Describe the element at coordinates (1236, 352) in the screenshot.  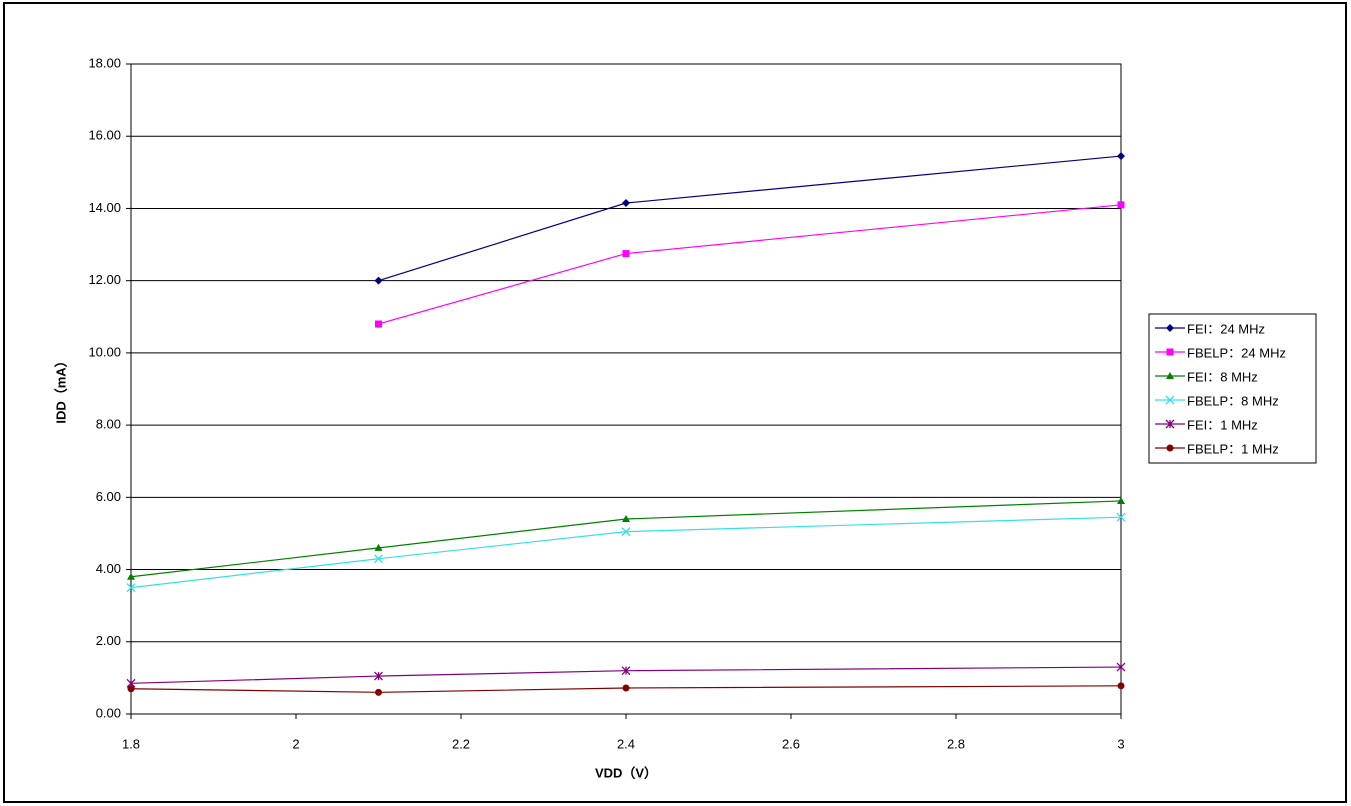
I see `legend-label: FBELP：24 MHz` at that location.